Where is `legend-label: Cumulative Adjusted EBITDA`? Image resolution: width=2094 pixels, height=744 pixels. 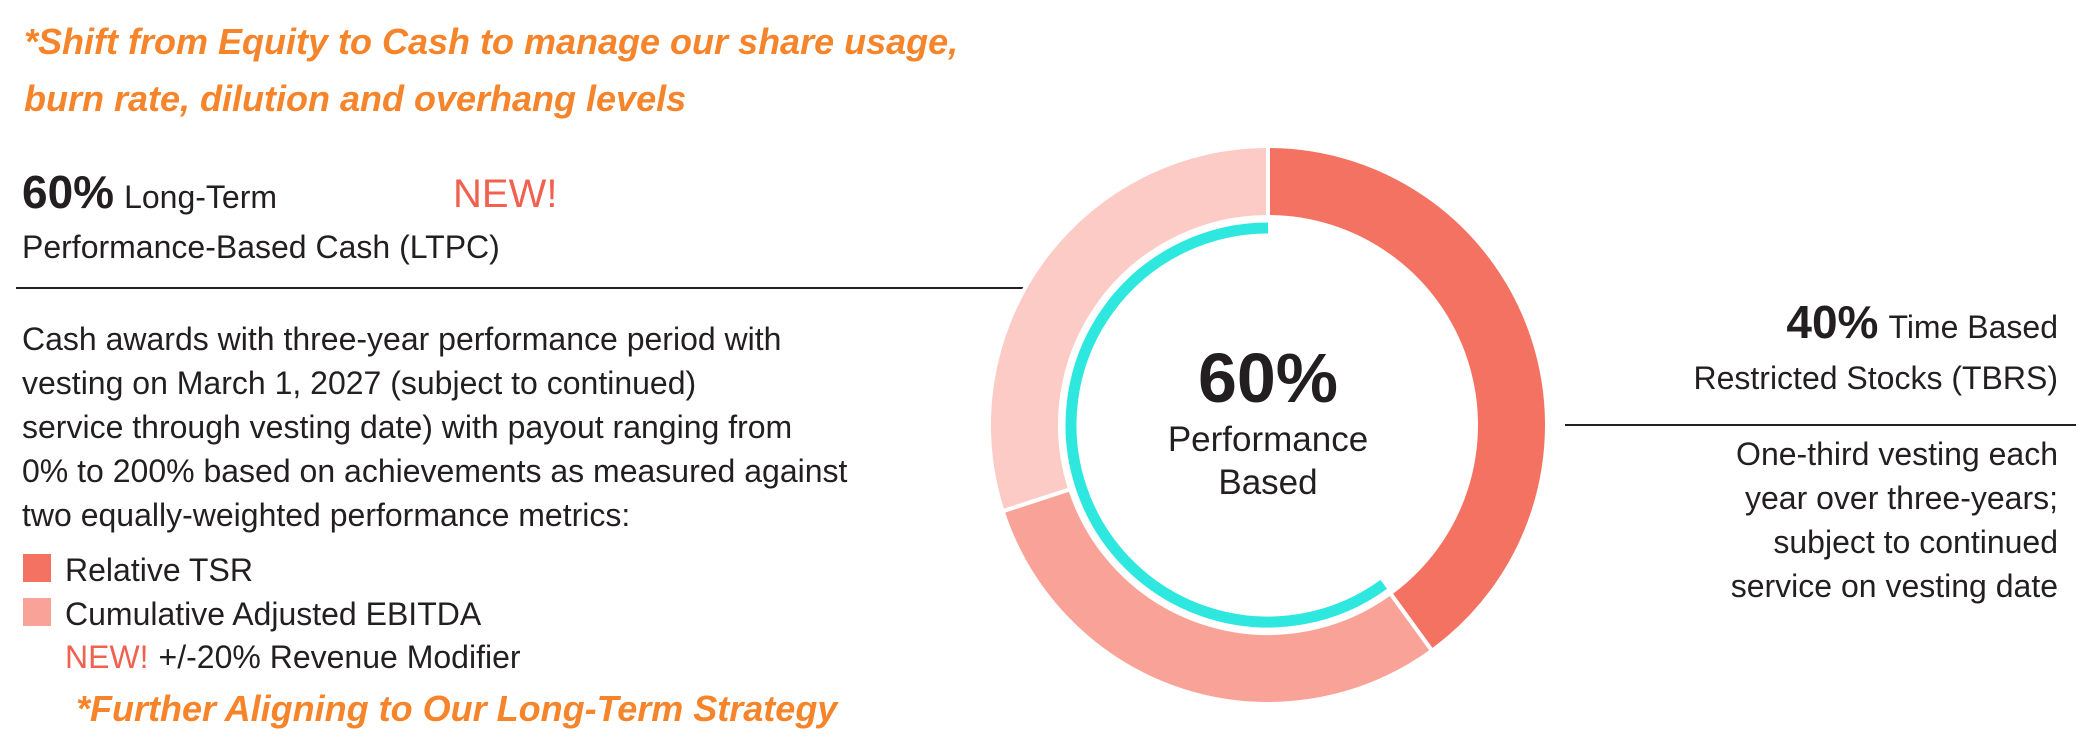
legend-label: Cumulative Adjusted EBITDA is located at coordinates (273, 614).